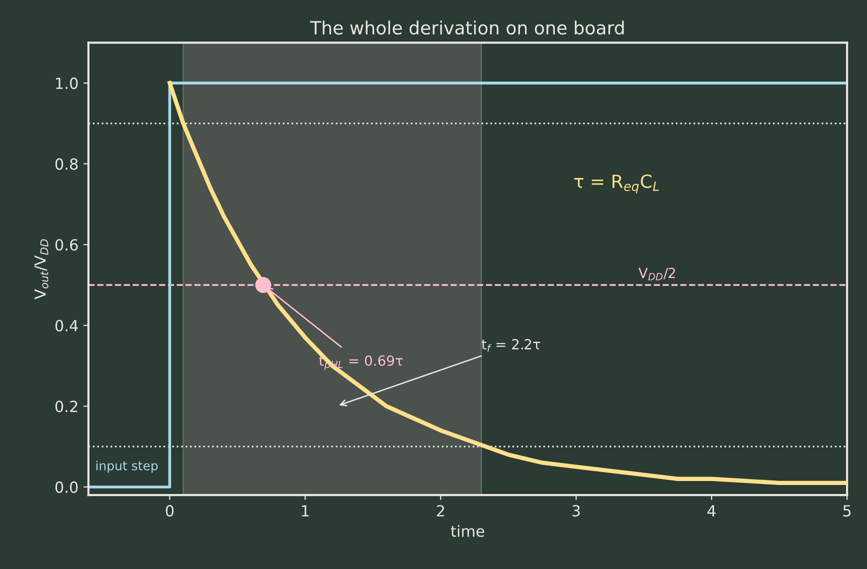 The height and width of the screenshot is (569, 867). What do you see at coordinates (305, 510) in the screenshot?
I see `x-tick-label: 1` at bounding box center [305, 510].